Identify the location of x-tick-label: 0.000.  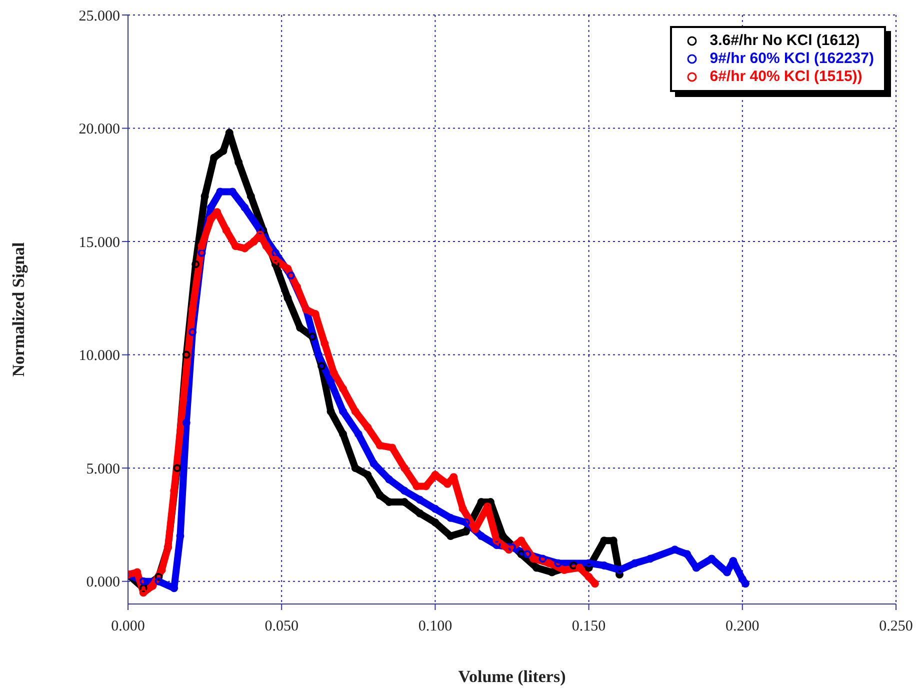
(128, 626).